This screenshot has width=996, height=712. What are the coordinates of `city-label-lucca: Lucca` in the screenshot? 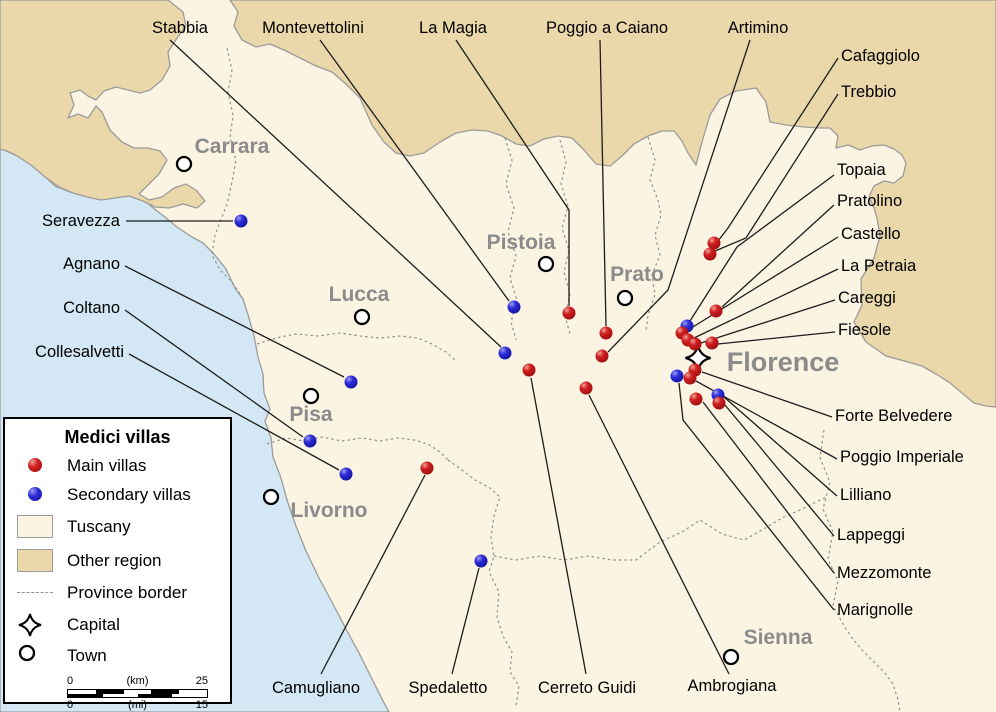 It's located at (359, 294).